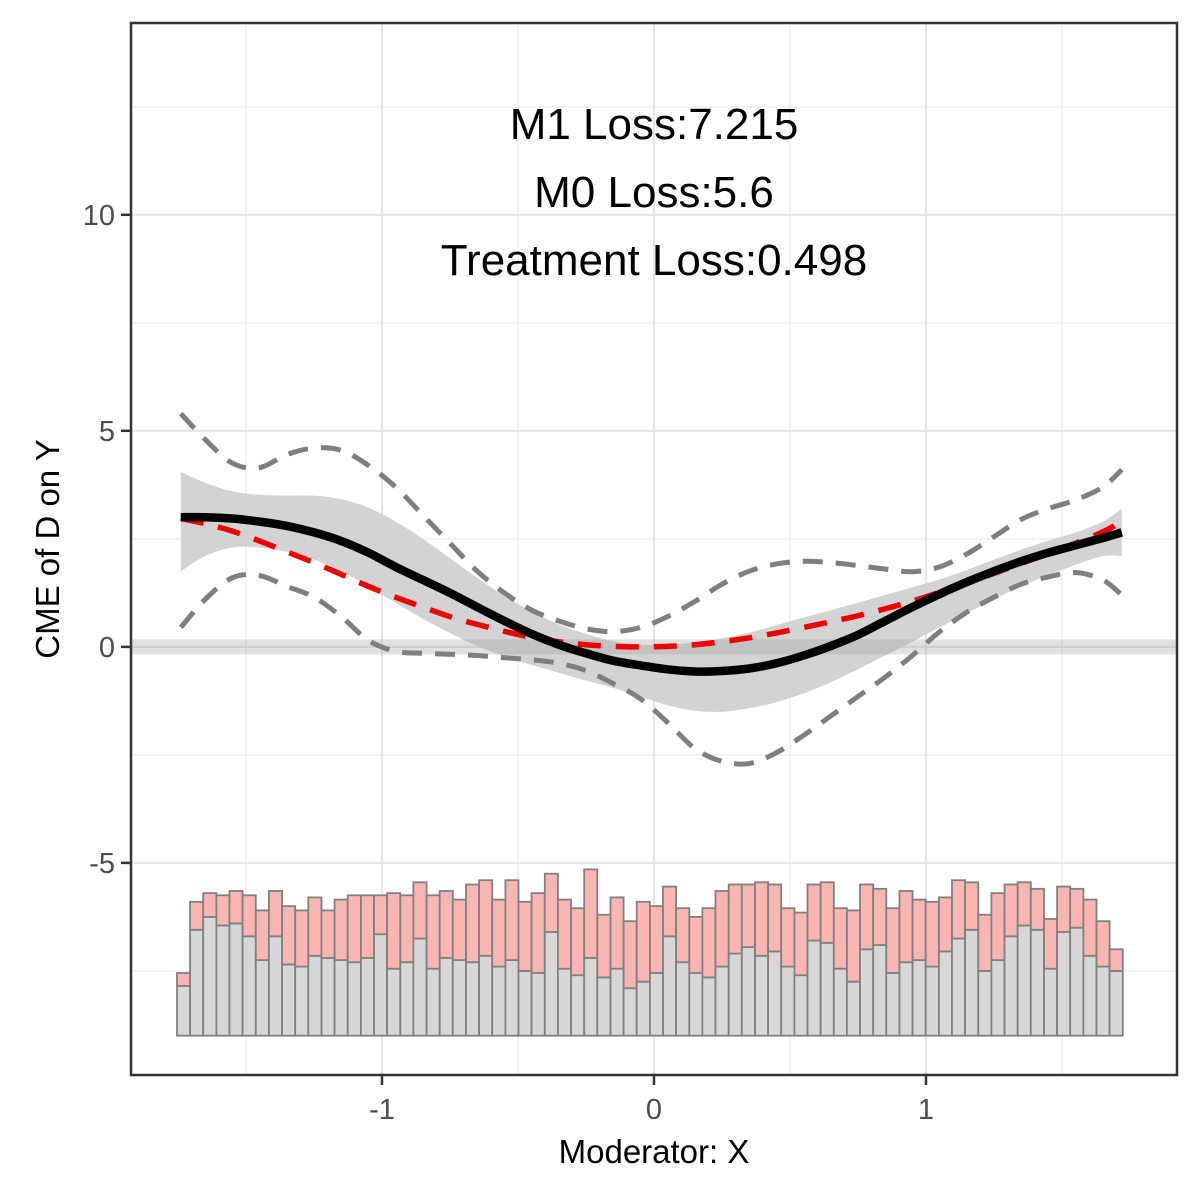 This screenshot has width=1200, height=1200. What do you see at coordinates (102, 864) in the screenshot?
I see `y-tick-label: -5` at bounding box center [102, 864].